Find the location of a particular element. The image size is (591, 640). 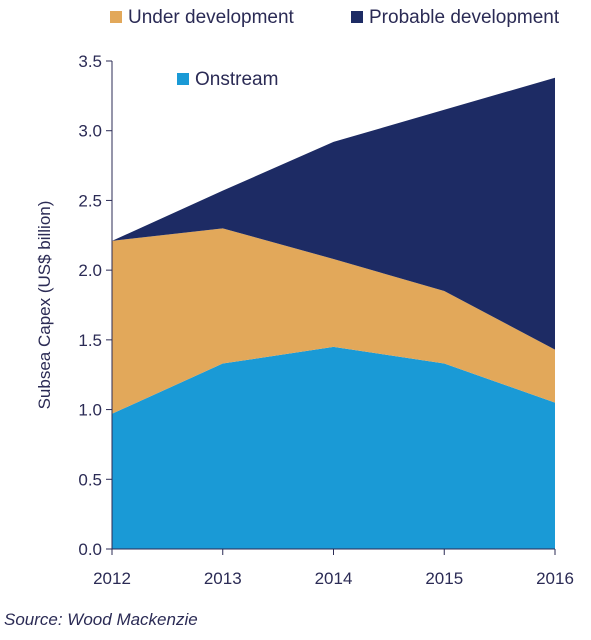

y-axis-title: Subsea Capex (US$ billion) is located at coordinates (44, 305).